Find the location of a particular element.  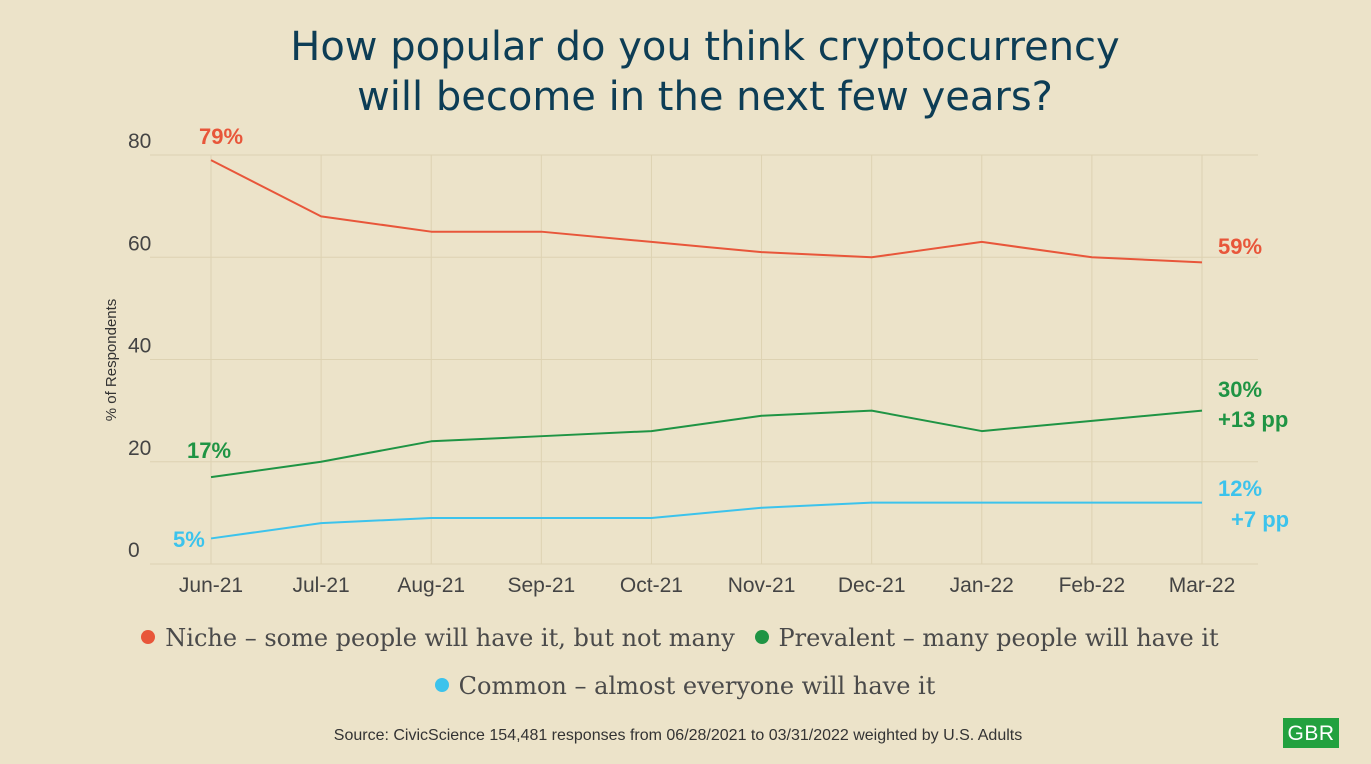

data-label-niche-start: 79% is located at coordinates (221, 136).